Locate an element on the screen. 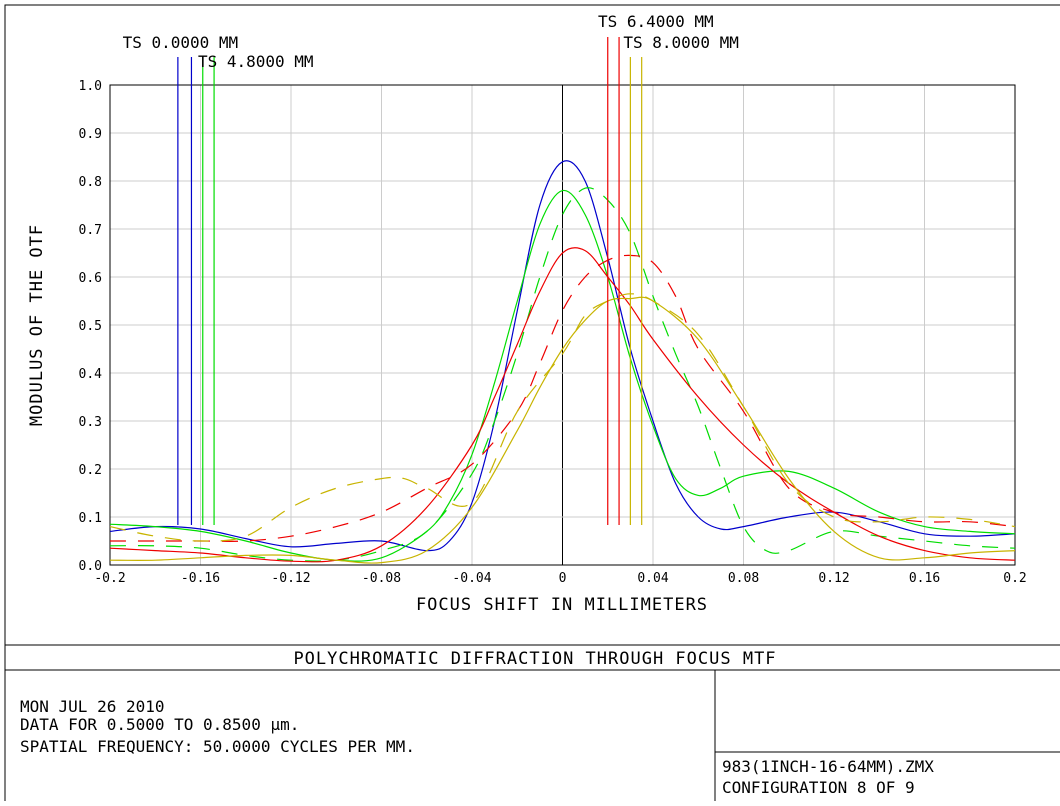  y-tick-label: 0.8 is located at coordinates (90, 182).